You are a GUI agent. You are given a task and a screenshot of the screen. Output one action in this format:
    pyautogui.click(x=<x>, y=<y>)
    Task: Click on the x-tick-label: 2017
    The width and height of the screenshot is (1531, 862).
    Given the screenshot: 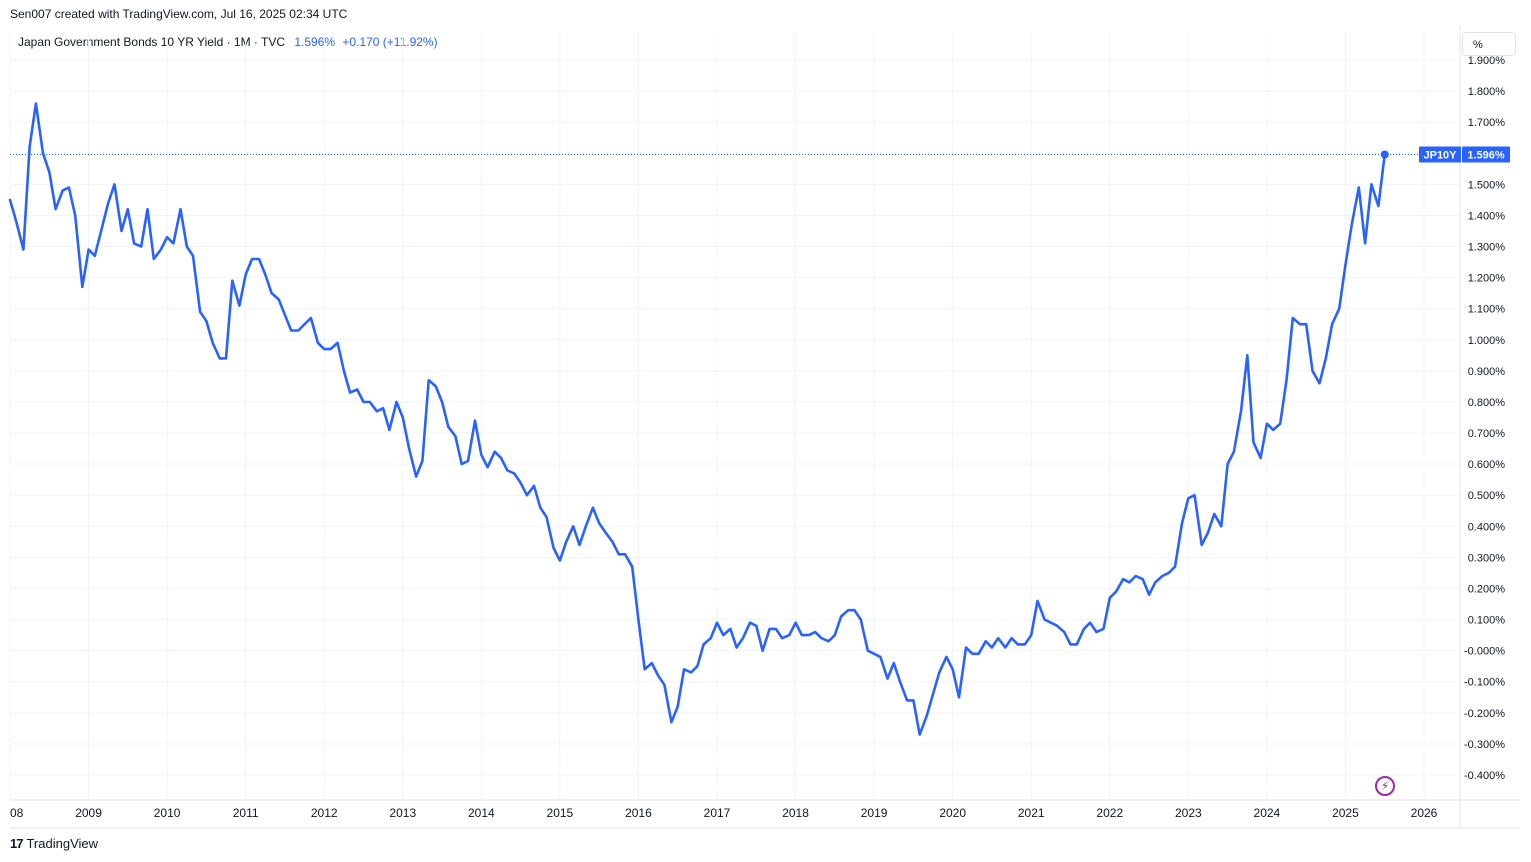 What is the action you would take?
    pyautogui.click(x=717, y=813)
    